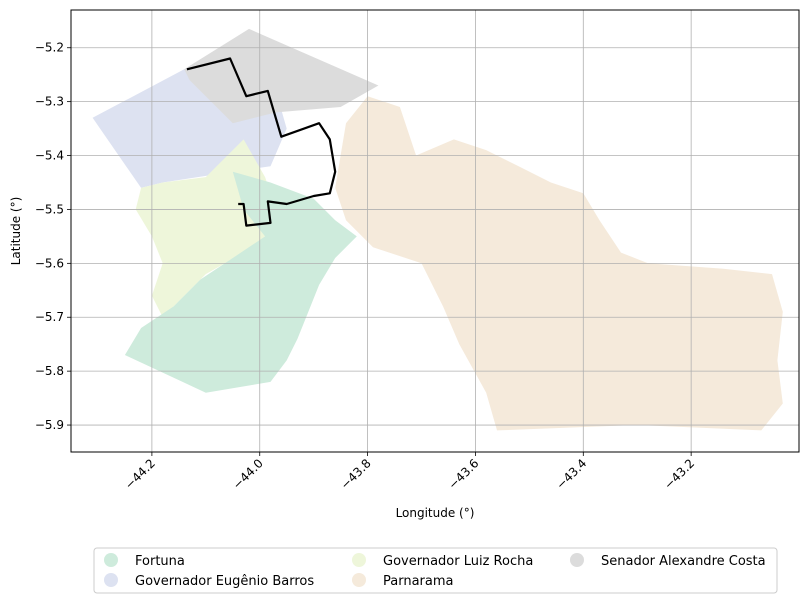  Describe the element at coordinates (577, 560) in the screenshot. I see `legend-marker-senador-alexandre-costa` at that location.